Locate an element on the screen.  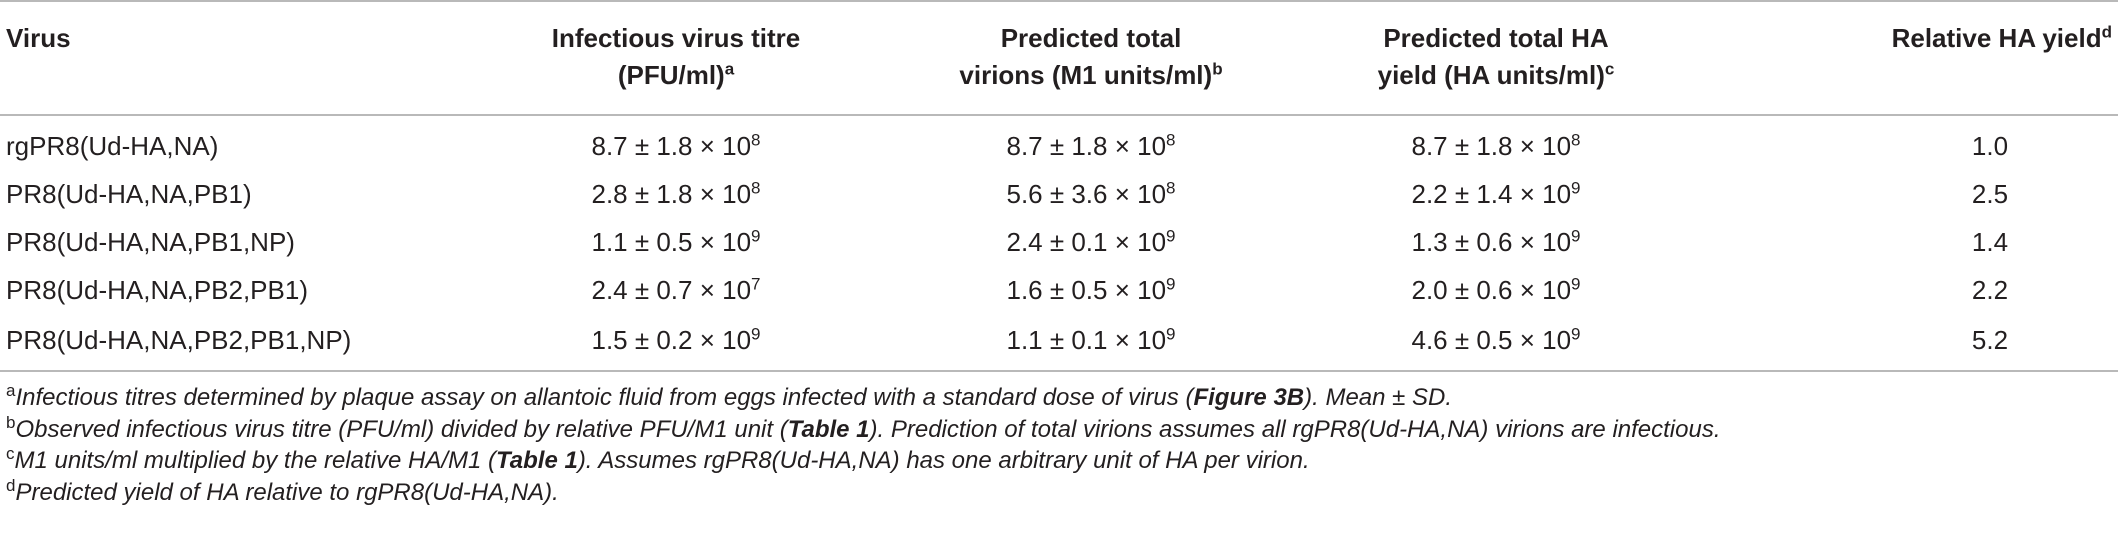
cell-relative: 2.5 is located at coordinates (1990, 193).